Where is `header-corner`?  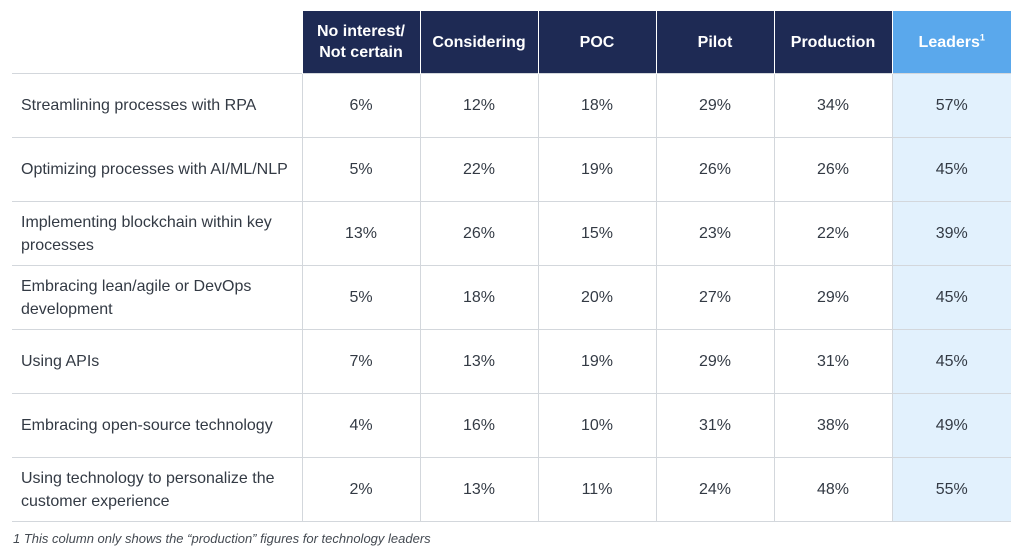 header-corner is located at coordinates (157, 42).